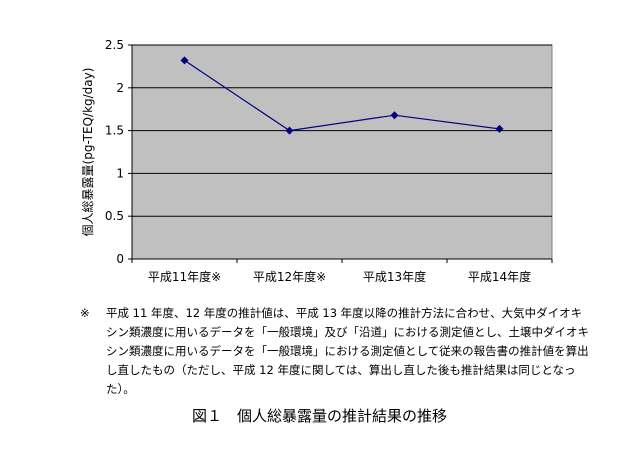  Describe the element at coordinates (394, 276) in the screenshot. I see `x-tick-label: 平成13年度` at that location.